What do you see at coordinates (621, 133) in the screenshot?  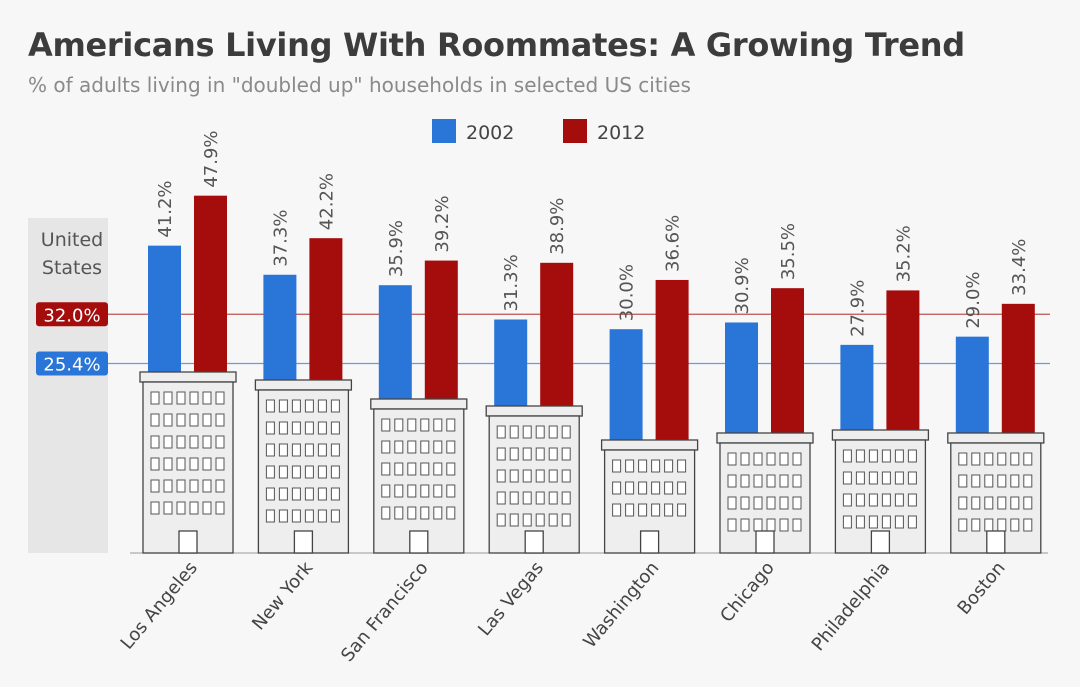 I see `legend-label-2012: 2012` at bounding box center [621, 133].